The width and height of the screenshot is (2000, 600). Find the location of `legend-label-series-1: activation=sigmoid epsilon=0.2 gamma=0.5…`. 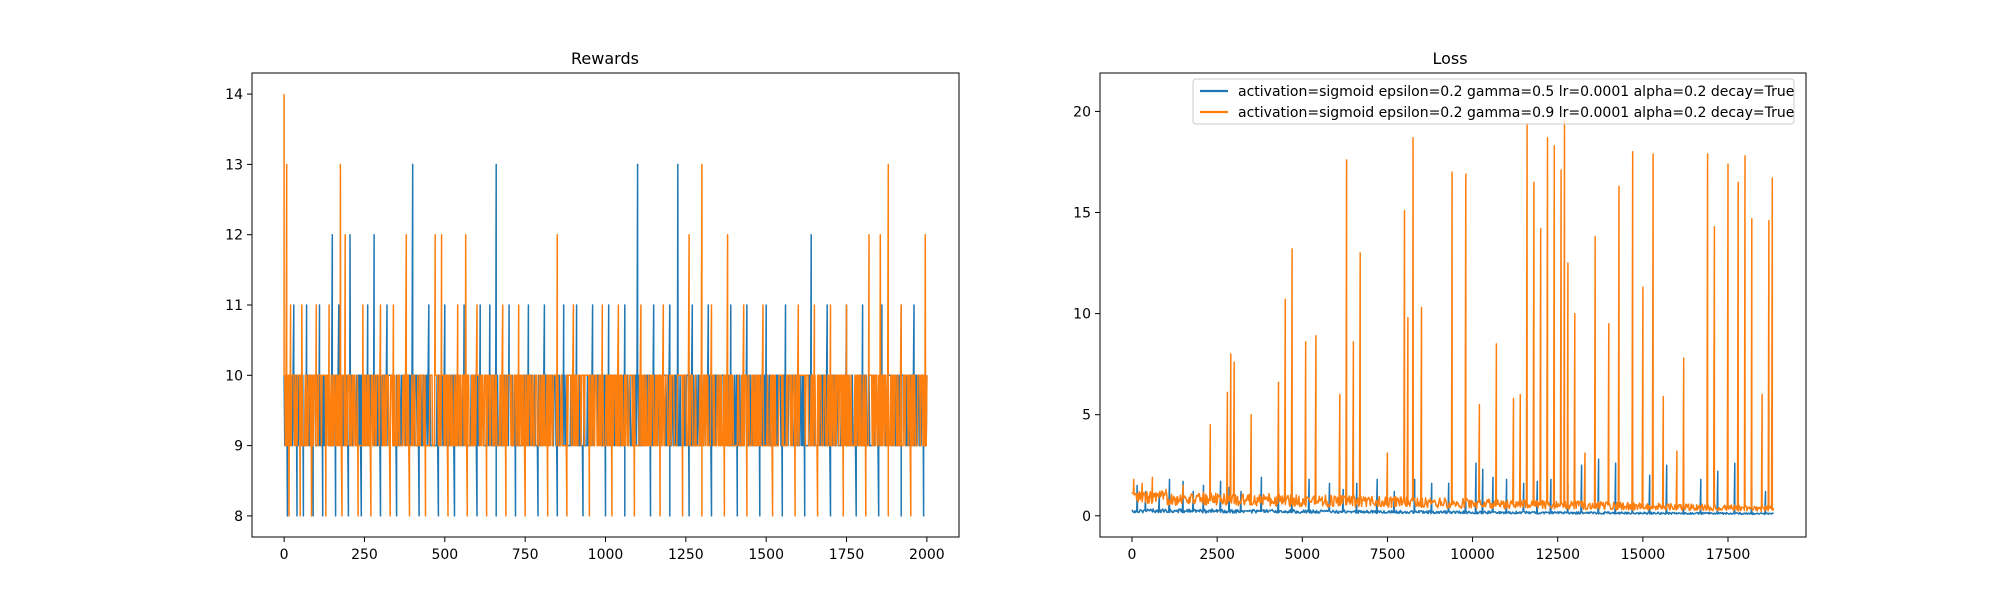

legend-label-series-1: activation=sigmoid epsilon=0.2 gamma=0.5… is located at coordinates (1516, 92).